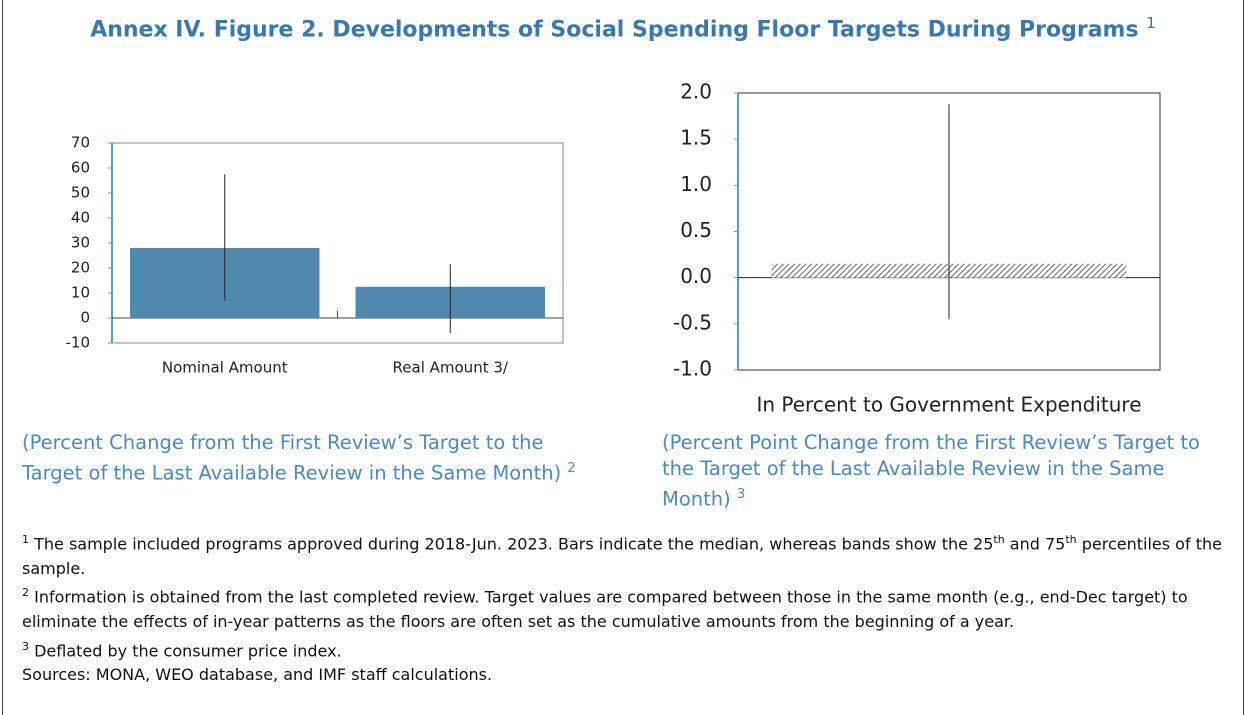 Image resolution: width=1246 pixels, height=715 pixels. I want to click on y-tick-label: 30, so click(80, 243).